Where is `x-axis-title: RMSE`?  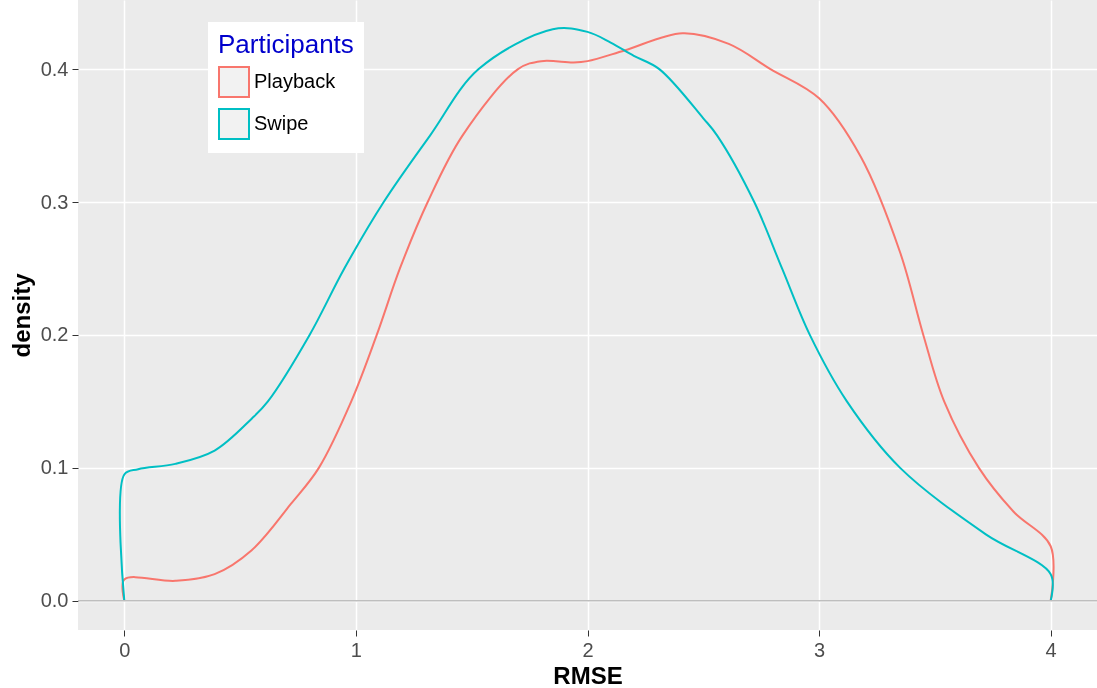
x-axis-title: RMSE is located at coordinates (588, 674).